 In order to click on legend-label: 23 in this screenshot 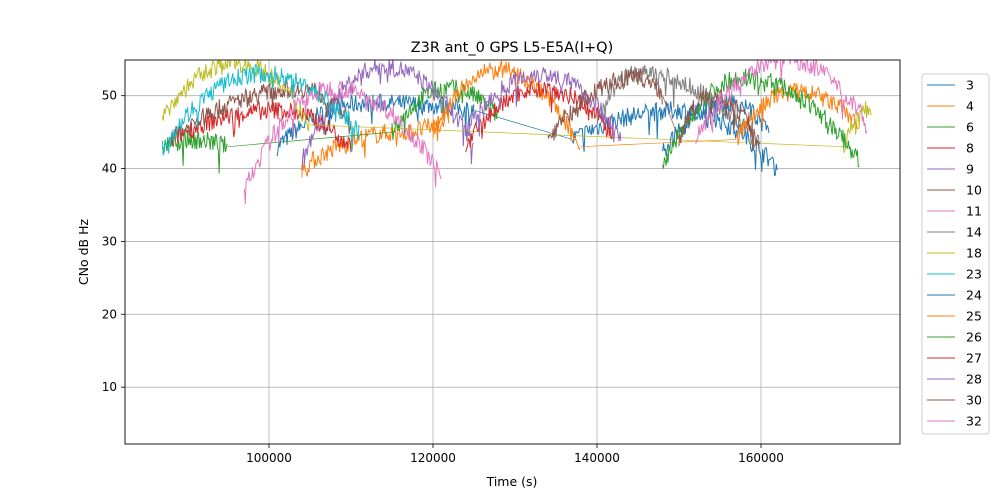, I will do `click(974, 274)`.